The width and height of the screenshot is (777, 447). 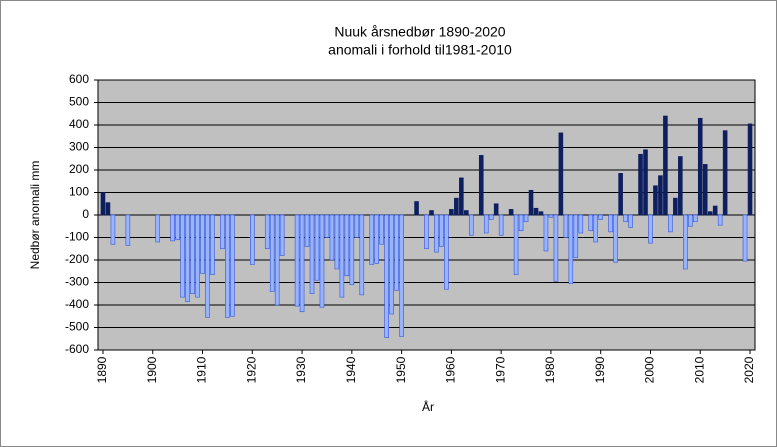 What do you see at coordinates (351, 369) in the screenshot?
I see `x-tick-label: 1940` at bounding box center [351, 369].